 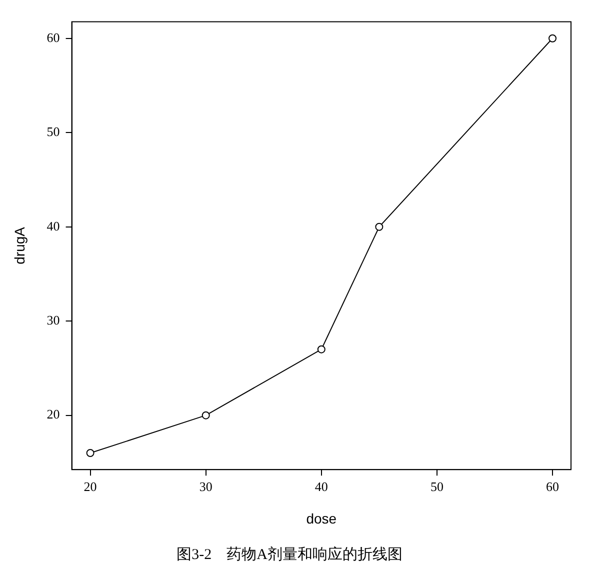 What do you see at coordinates (53, 414) in the screenshot?
I see `y-tick-label: 20` at bounding box center [53, 414].